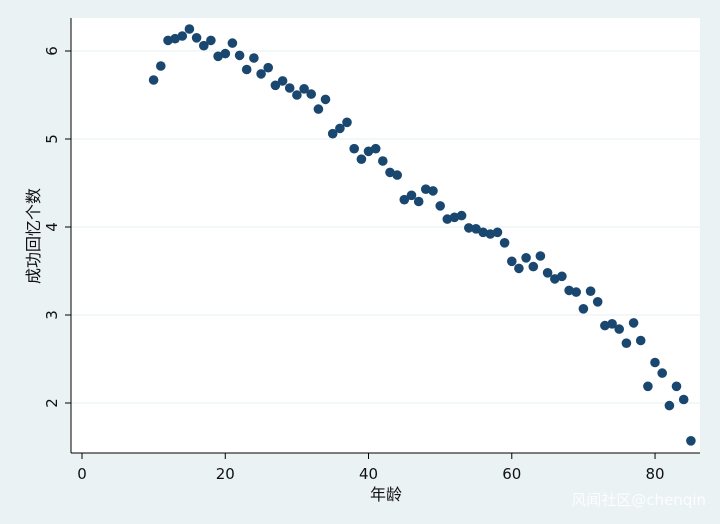  What do you see at coordinates (225, 474) in the screenshot?
I see `x-tick-label: 20` at bounding box center [225, 474].